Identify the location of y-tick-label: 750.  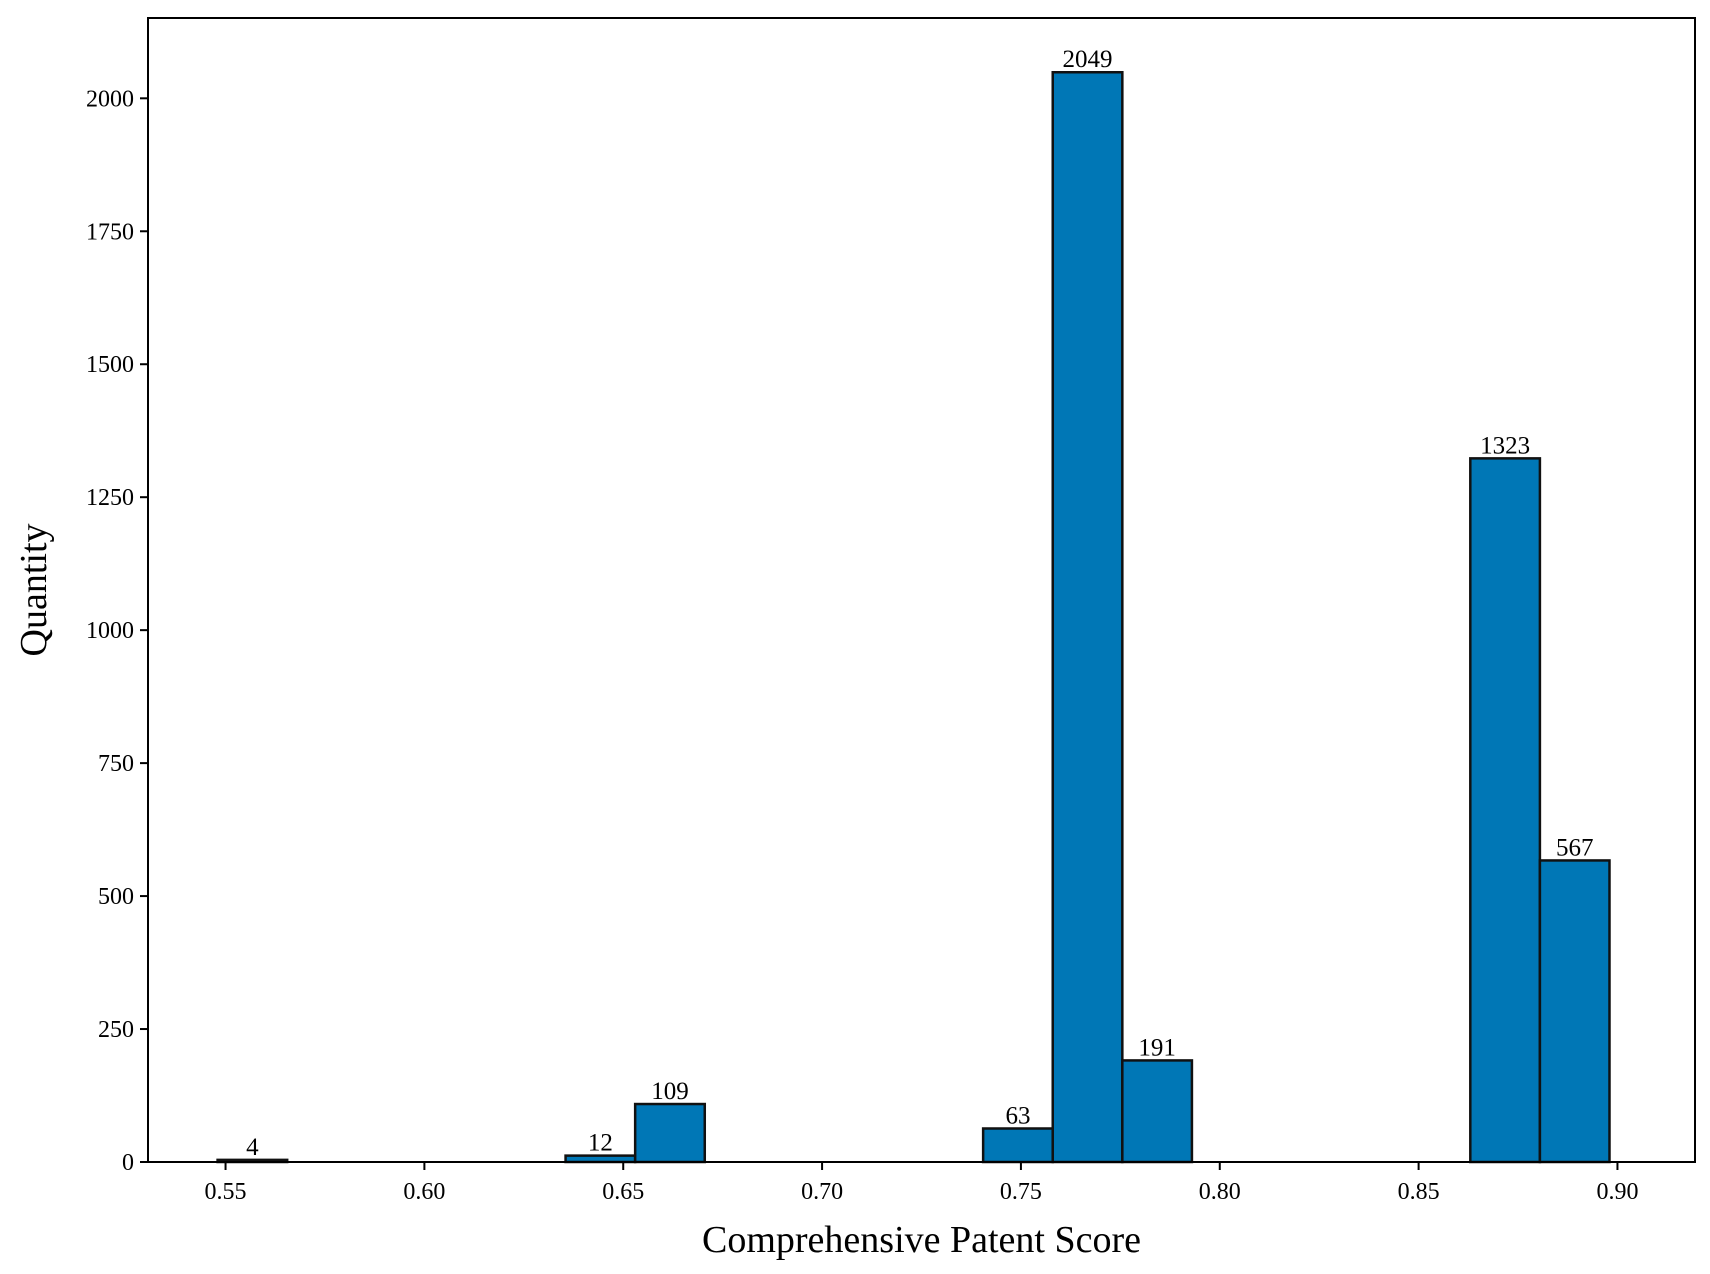
(116, 764).